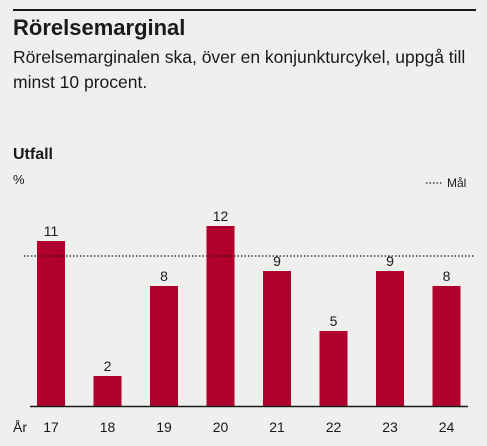  Describe the element at coordinates (164, 276) in the screenshot. I see `bar-value-label-19: 8` at that location.